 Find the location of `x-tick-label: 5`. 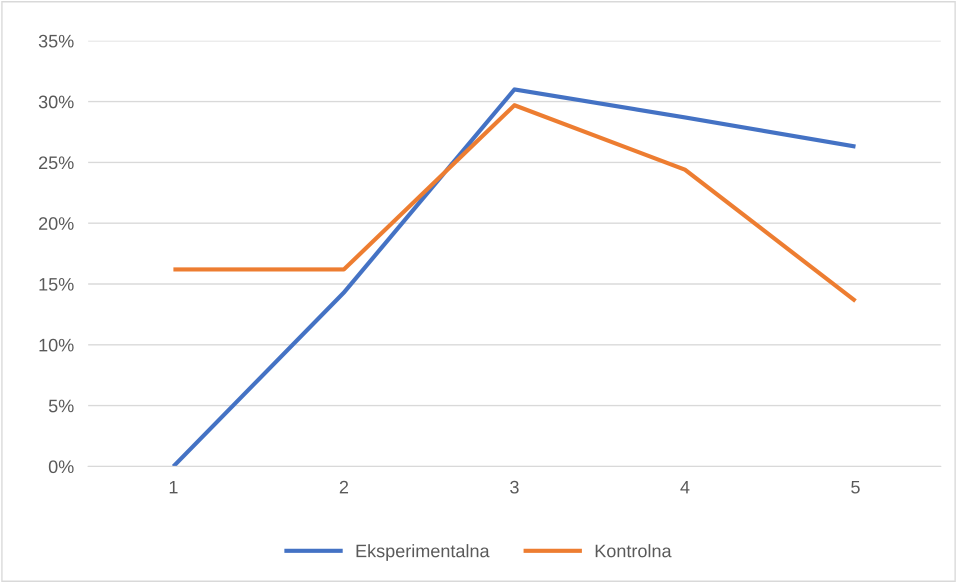

x-tick-label: 5 is located at coordinates (855, 487).